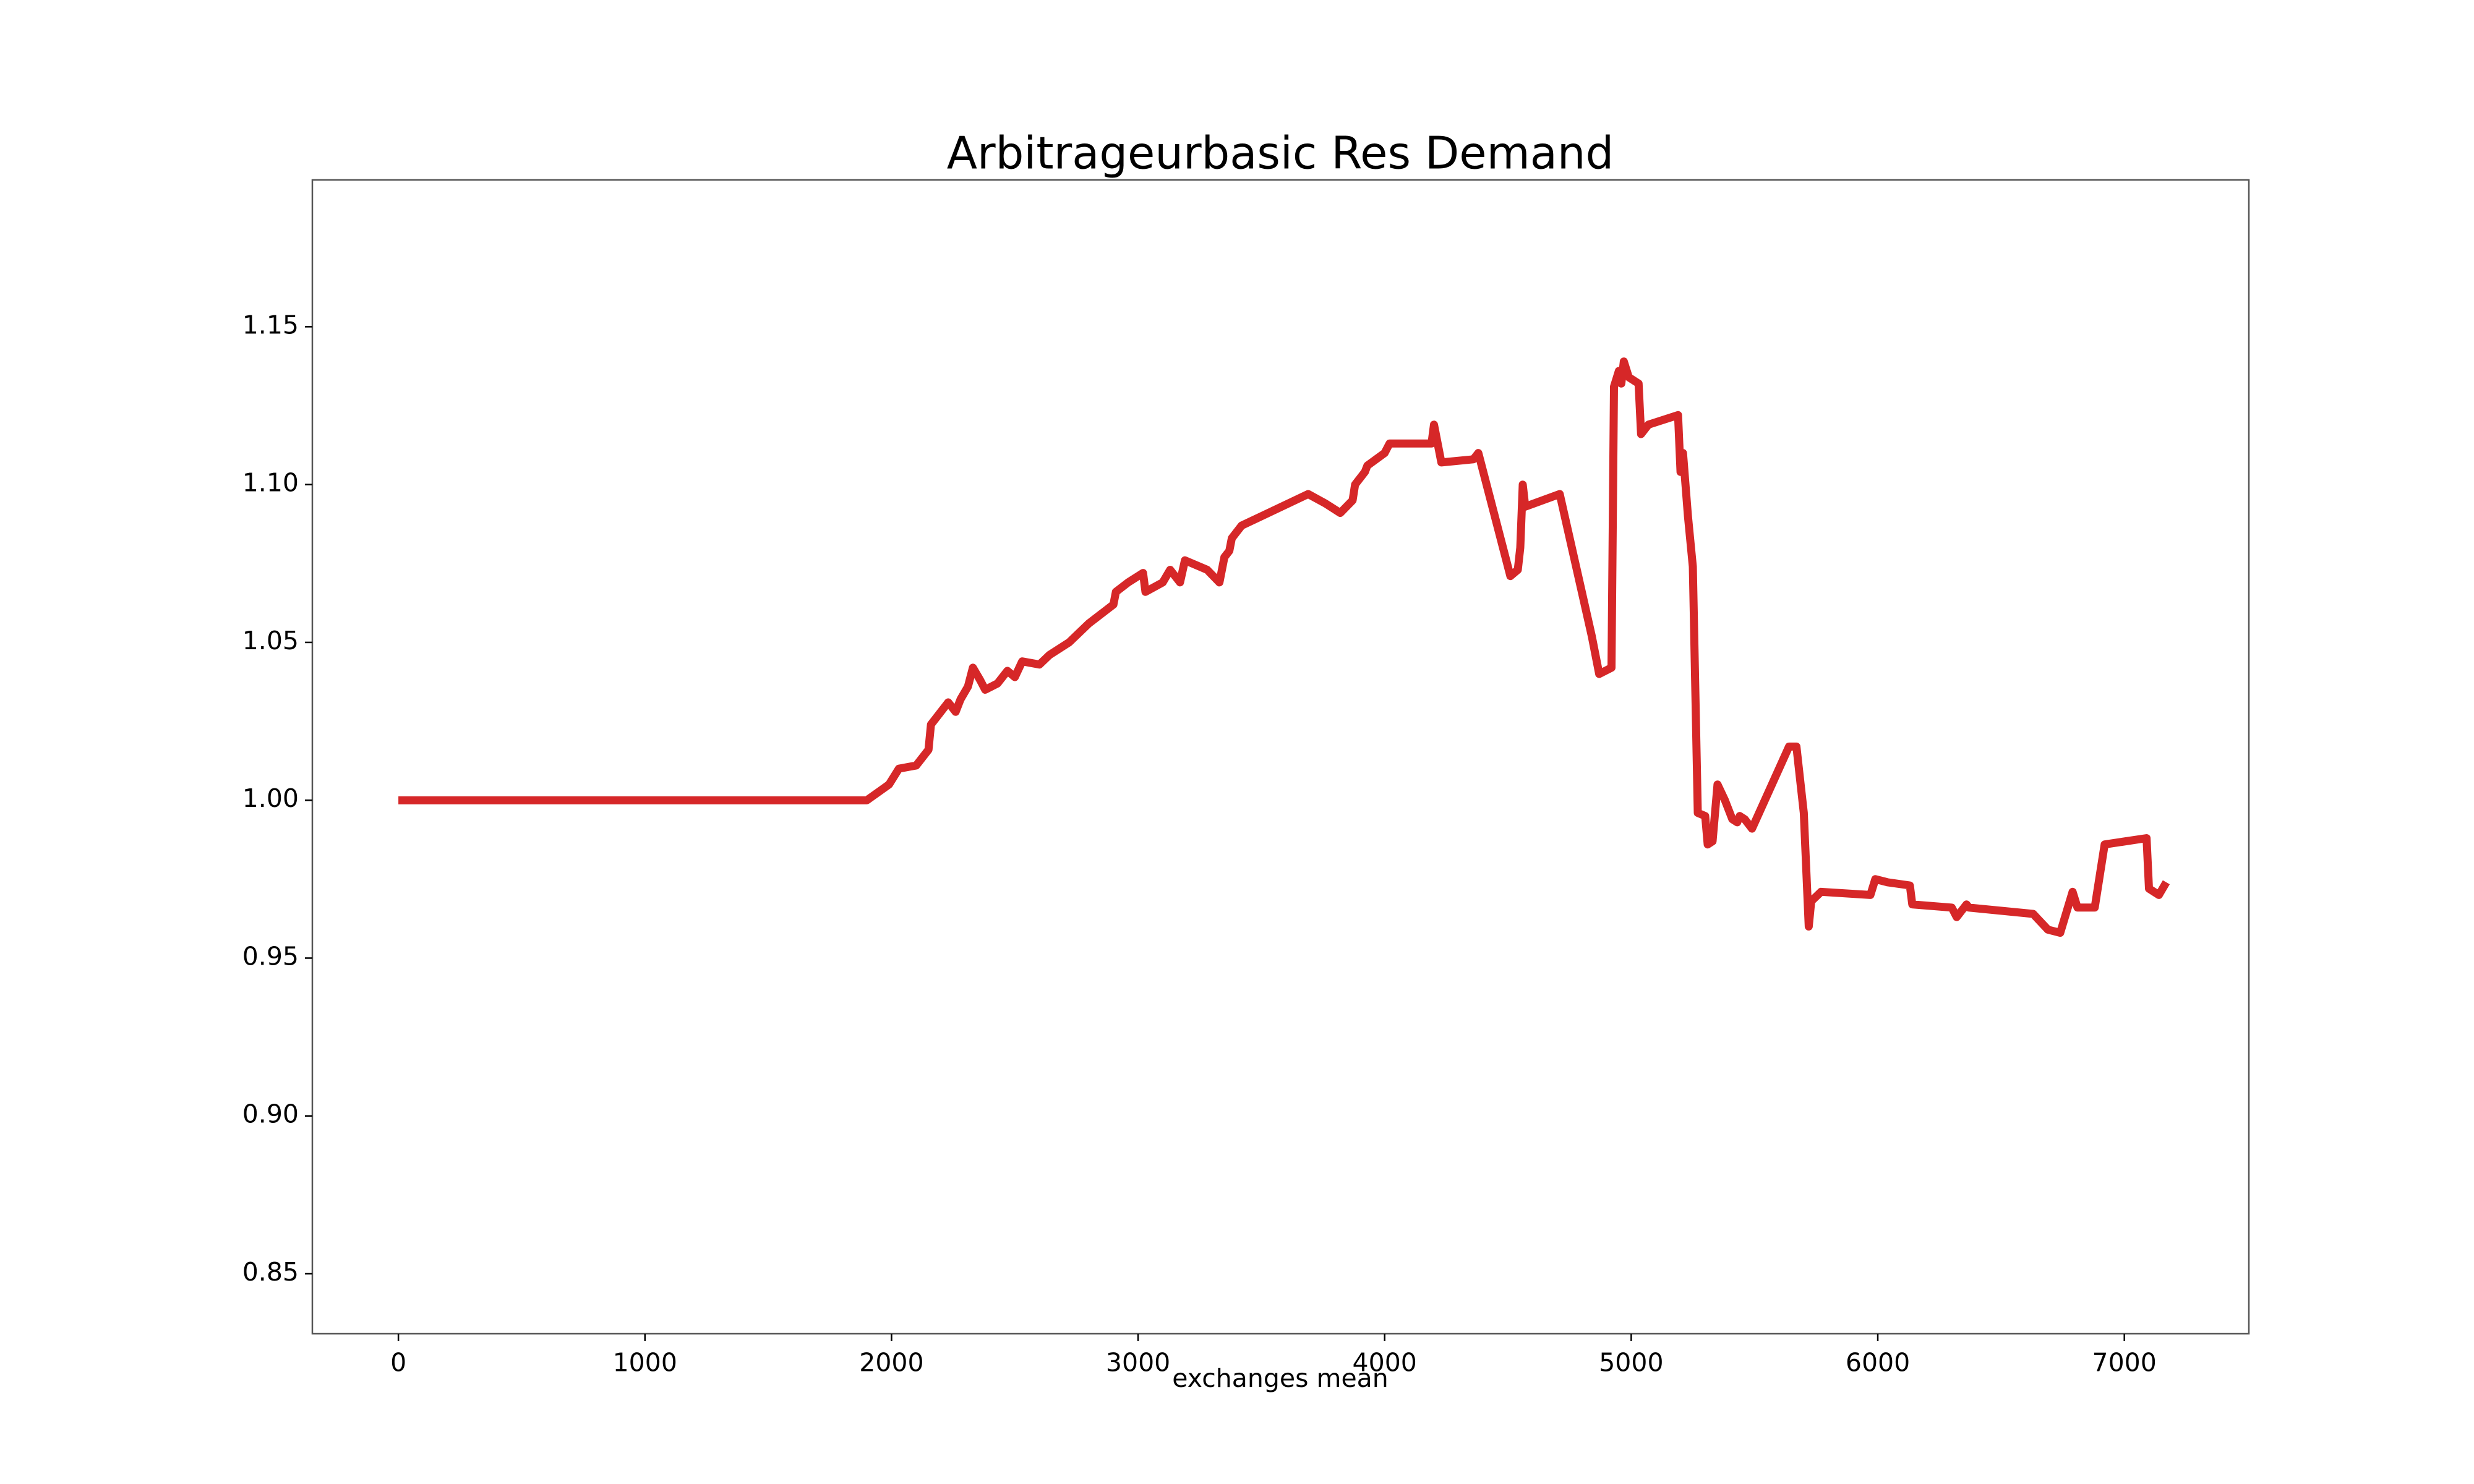 This screenshot has height=1484, width=2474. What do you see at coordinates (891, 1362) in the screenshot?
I see `x-tick-label: 2000` at bounding box center [891, 1362].